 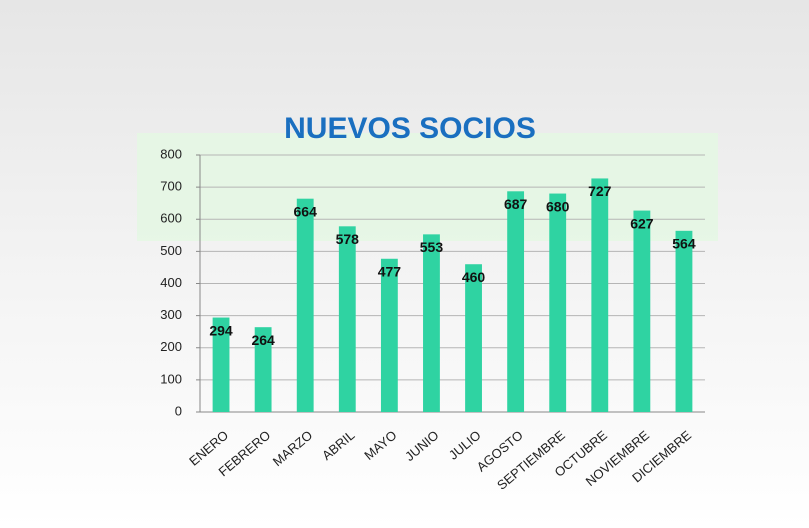 I want to click on y-tick-label: 100, so click(x=171, y=378).